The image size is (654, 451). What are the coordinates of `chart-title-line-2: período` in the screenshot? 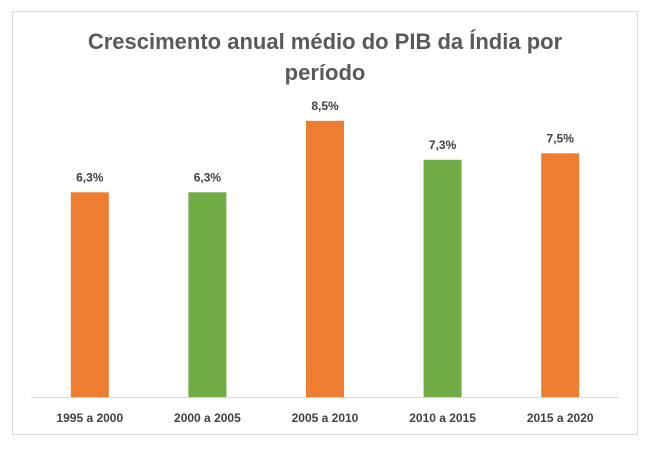 It's located at (325, 72).